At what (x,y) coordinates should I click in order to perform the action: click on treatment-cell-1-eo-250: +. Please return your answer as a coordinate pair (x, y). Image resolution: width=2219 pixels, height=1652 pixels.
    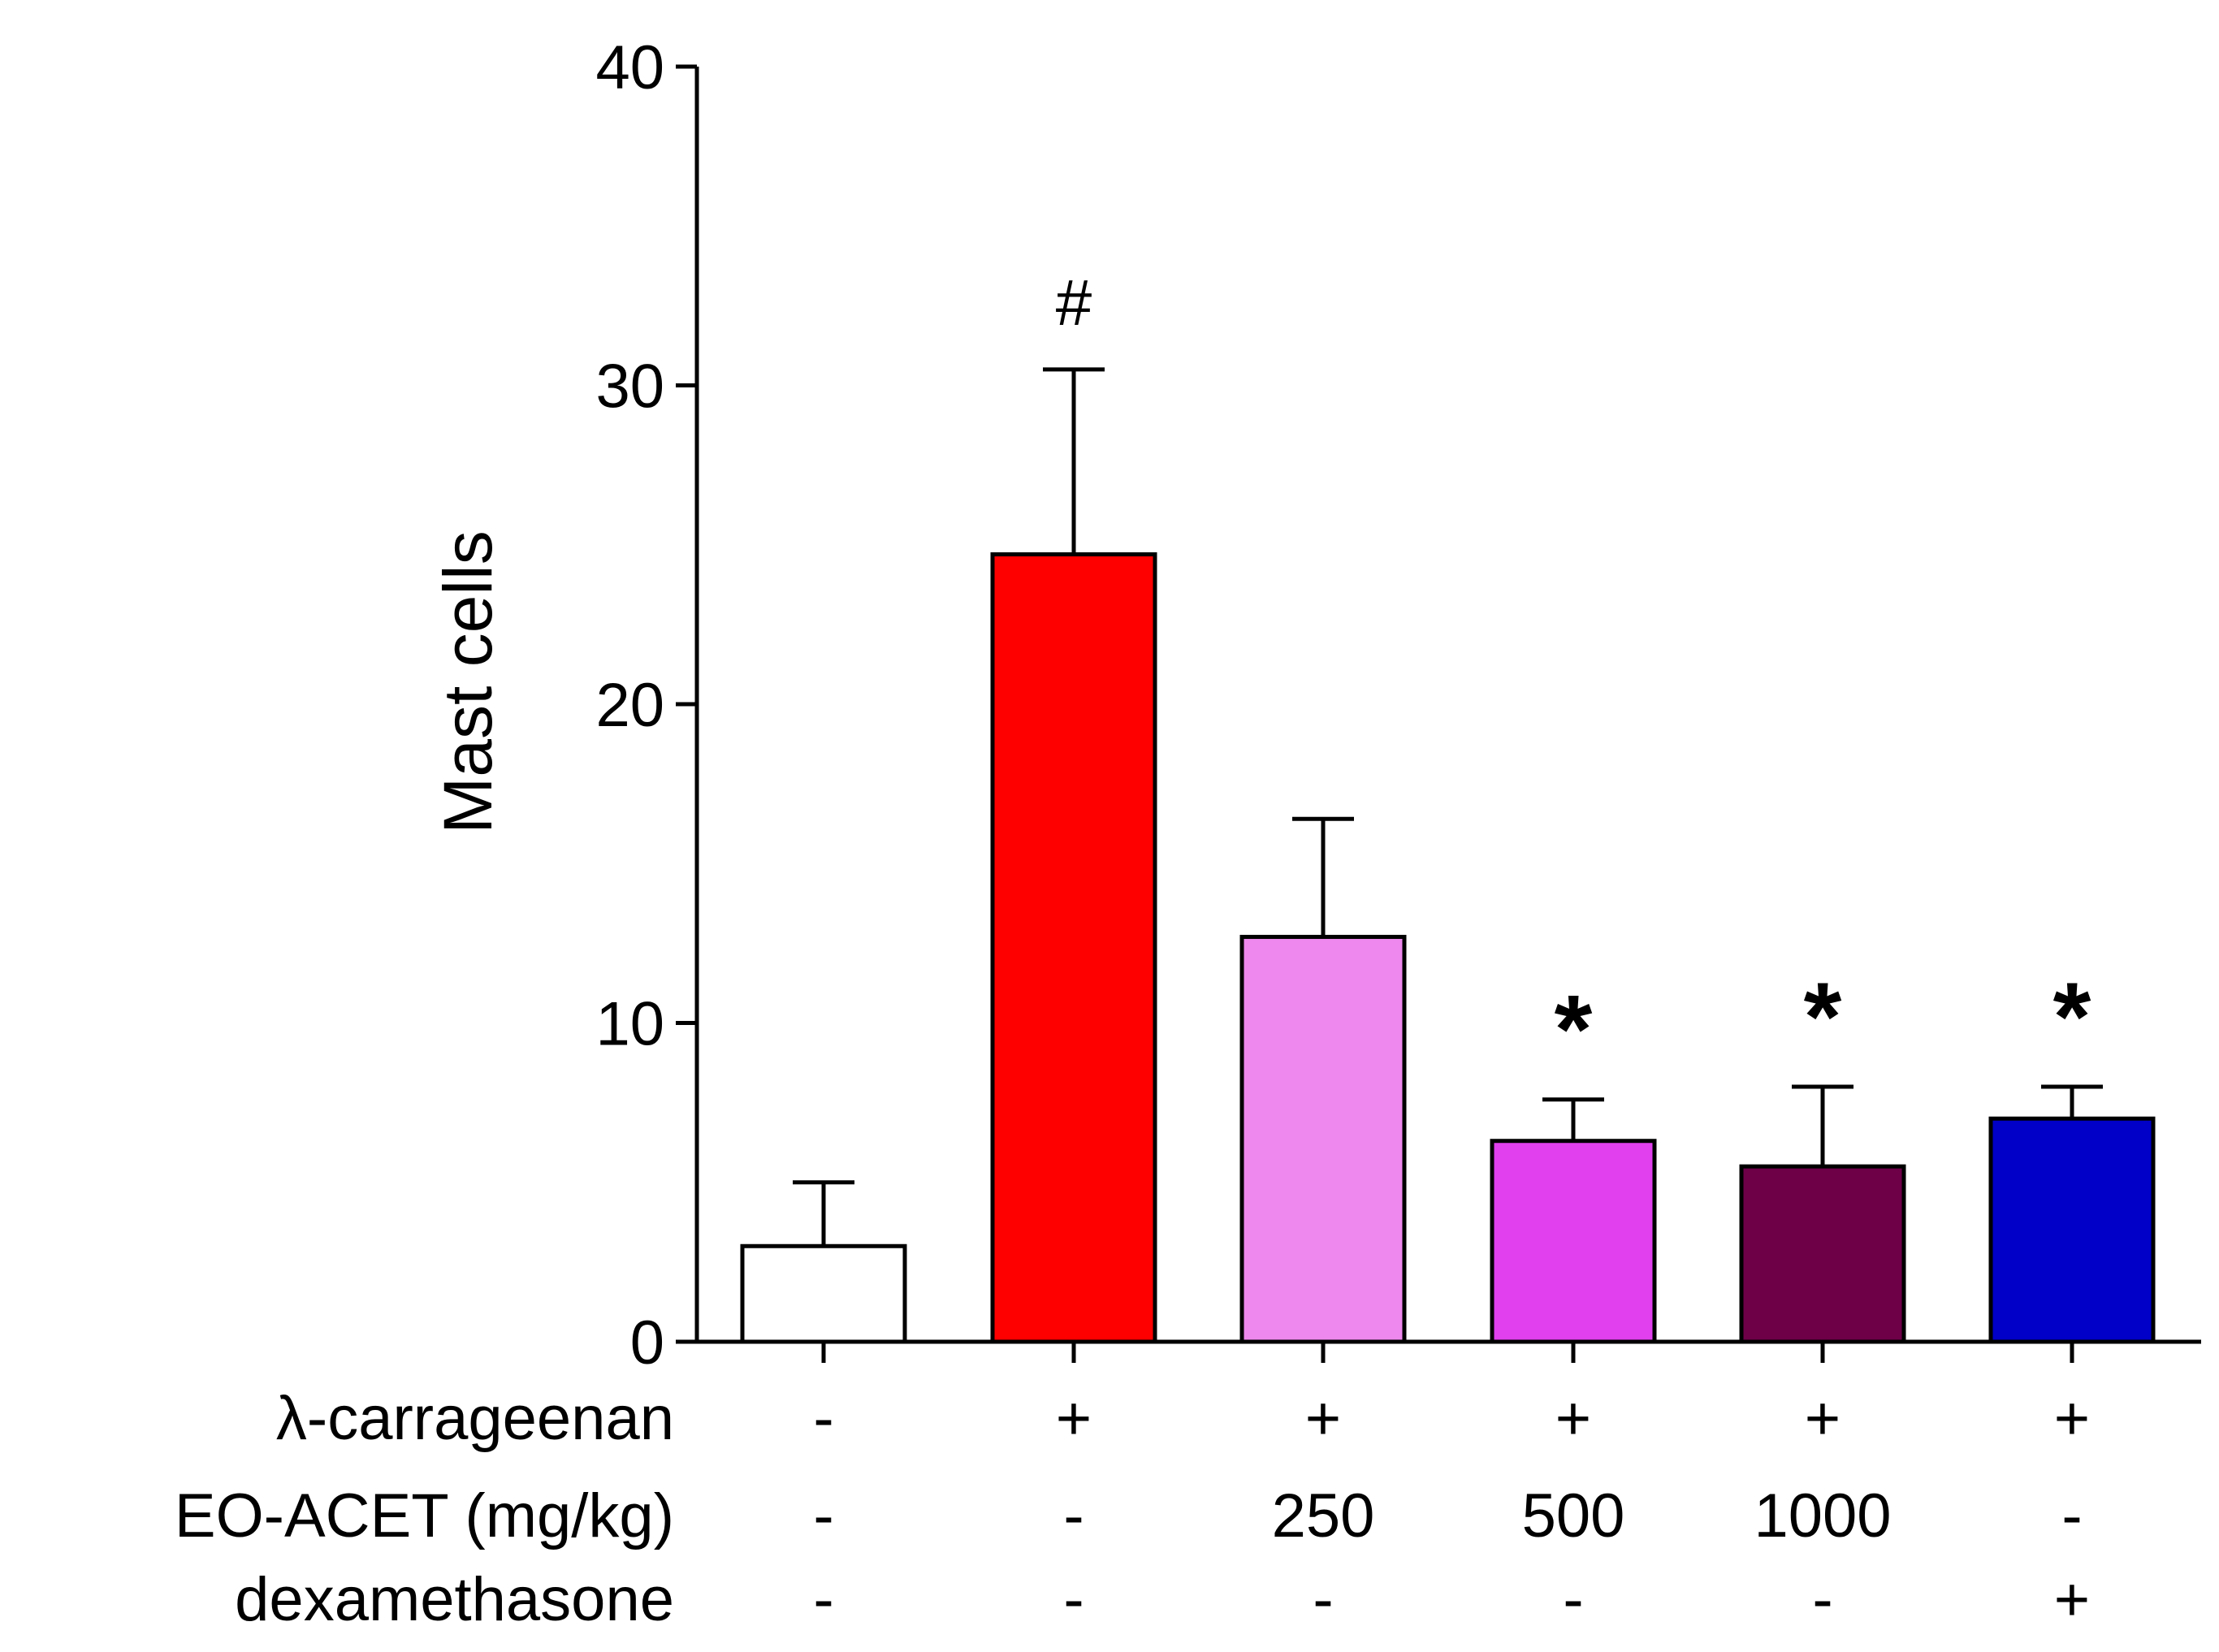
    Looking at the image, I should click on (1323, 1418).